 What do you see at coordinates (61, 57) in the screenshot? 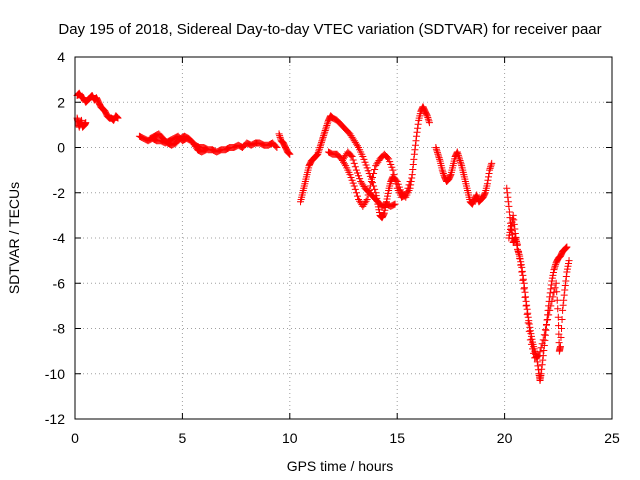
I see `y-tick-label: 4` at bounding box center [61, 57].